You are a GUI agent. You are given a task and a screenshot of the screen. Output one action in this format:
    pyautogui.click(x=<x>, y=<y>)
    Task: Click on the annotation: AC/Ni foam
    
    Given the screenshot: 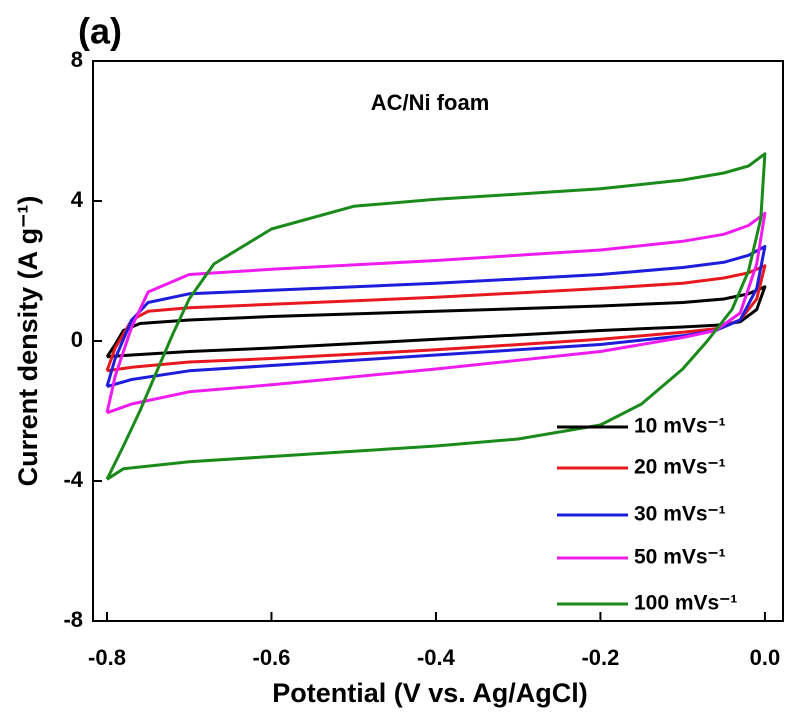 What is the action you would take?
    pyautogui.click(x=430, y=102)
    